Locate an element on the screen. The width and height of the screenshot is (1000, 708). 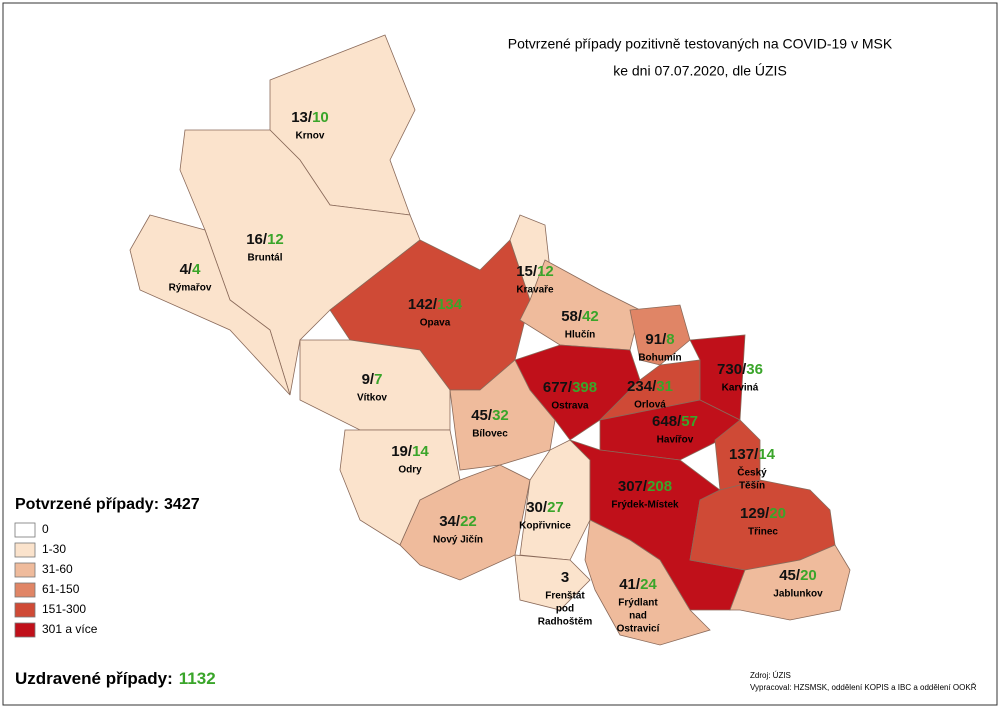
region-value: 730/36 is located at coordinates (740, 369).